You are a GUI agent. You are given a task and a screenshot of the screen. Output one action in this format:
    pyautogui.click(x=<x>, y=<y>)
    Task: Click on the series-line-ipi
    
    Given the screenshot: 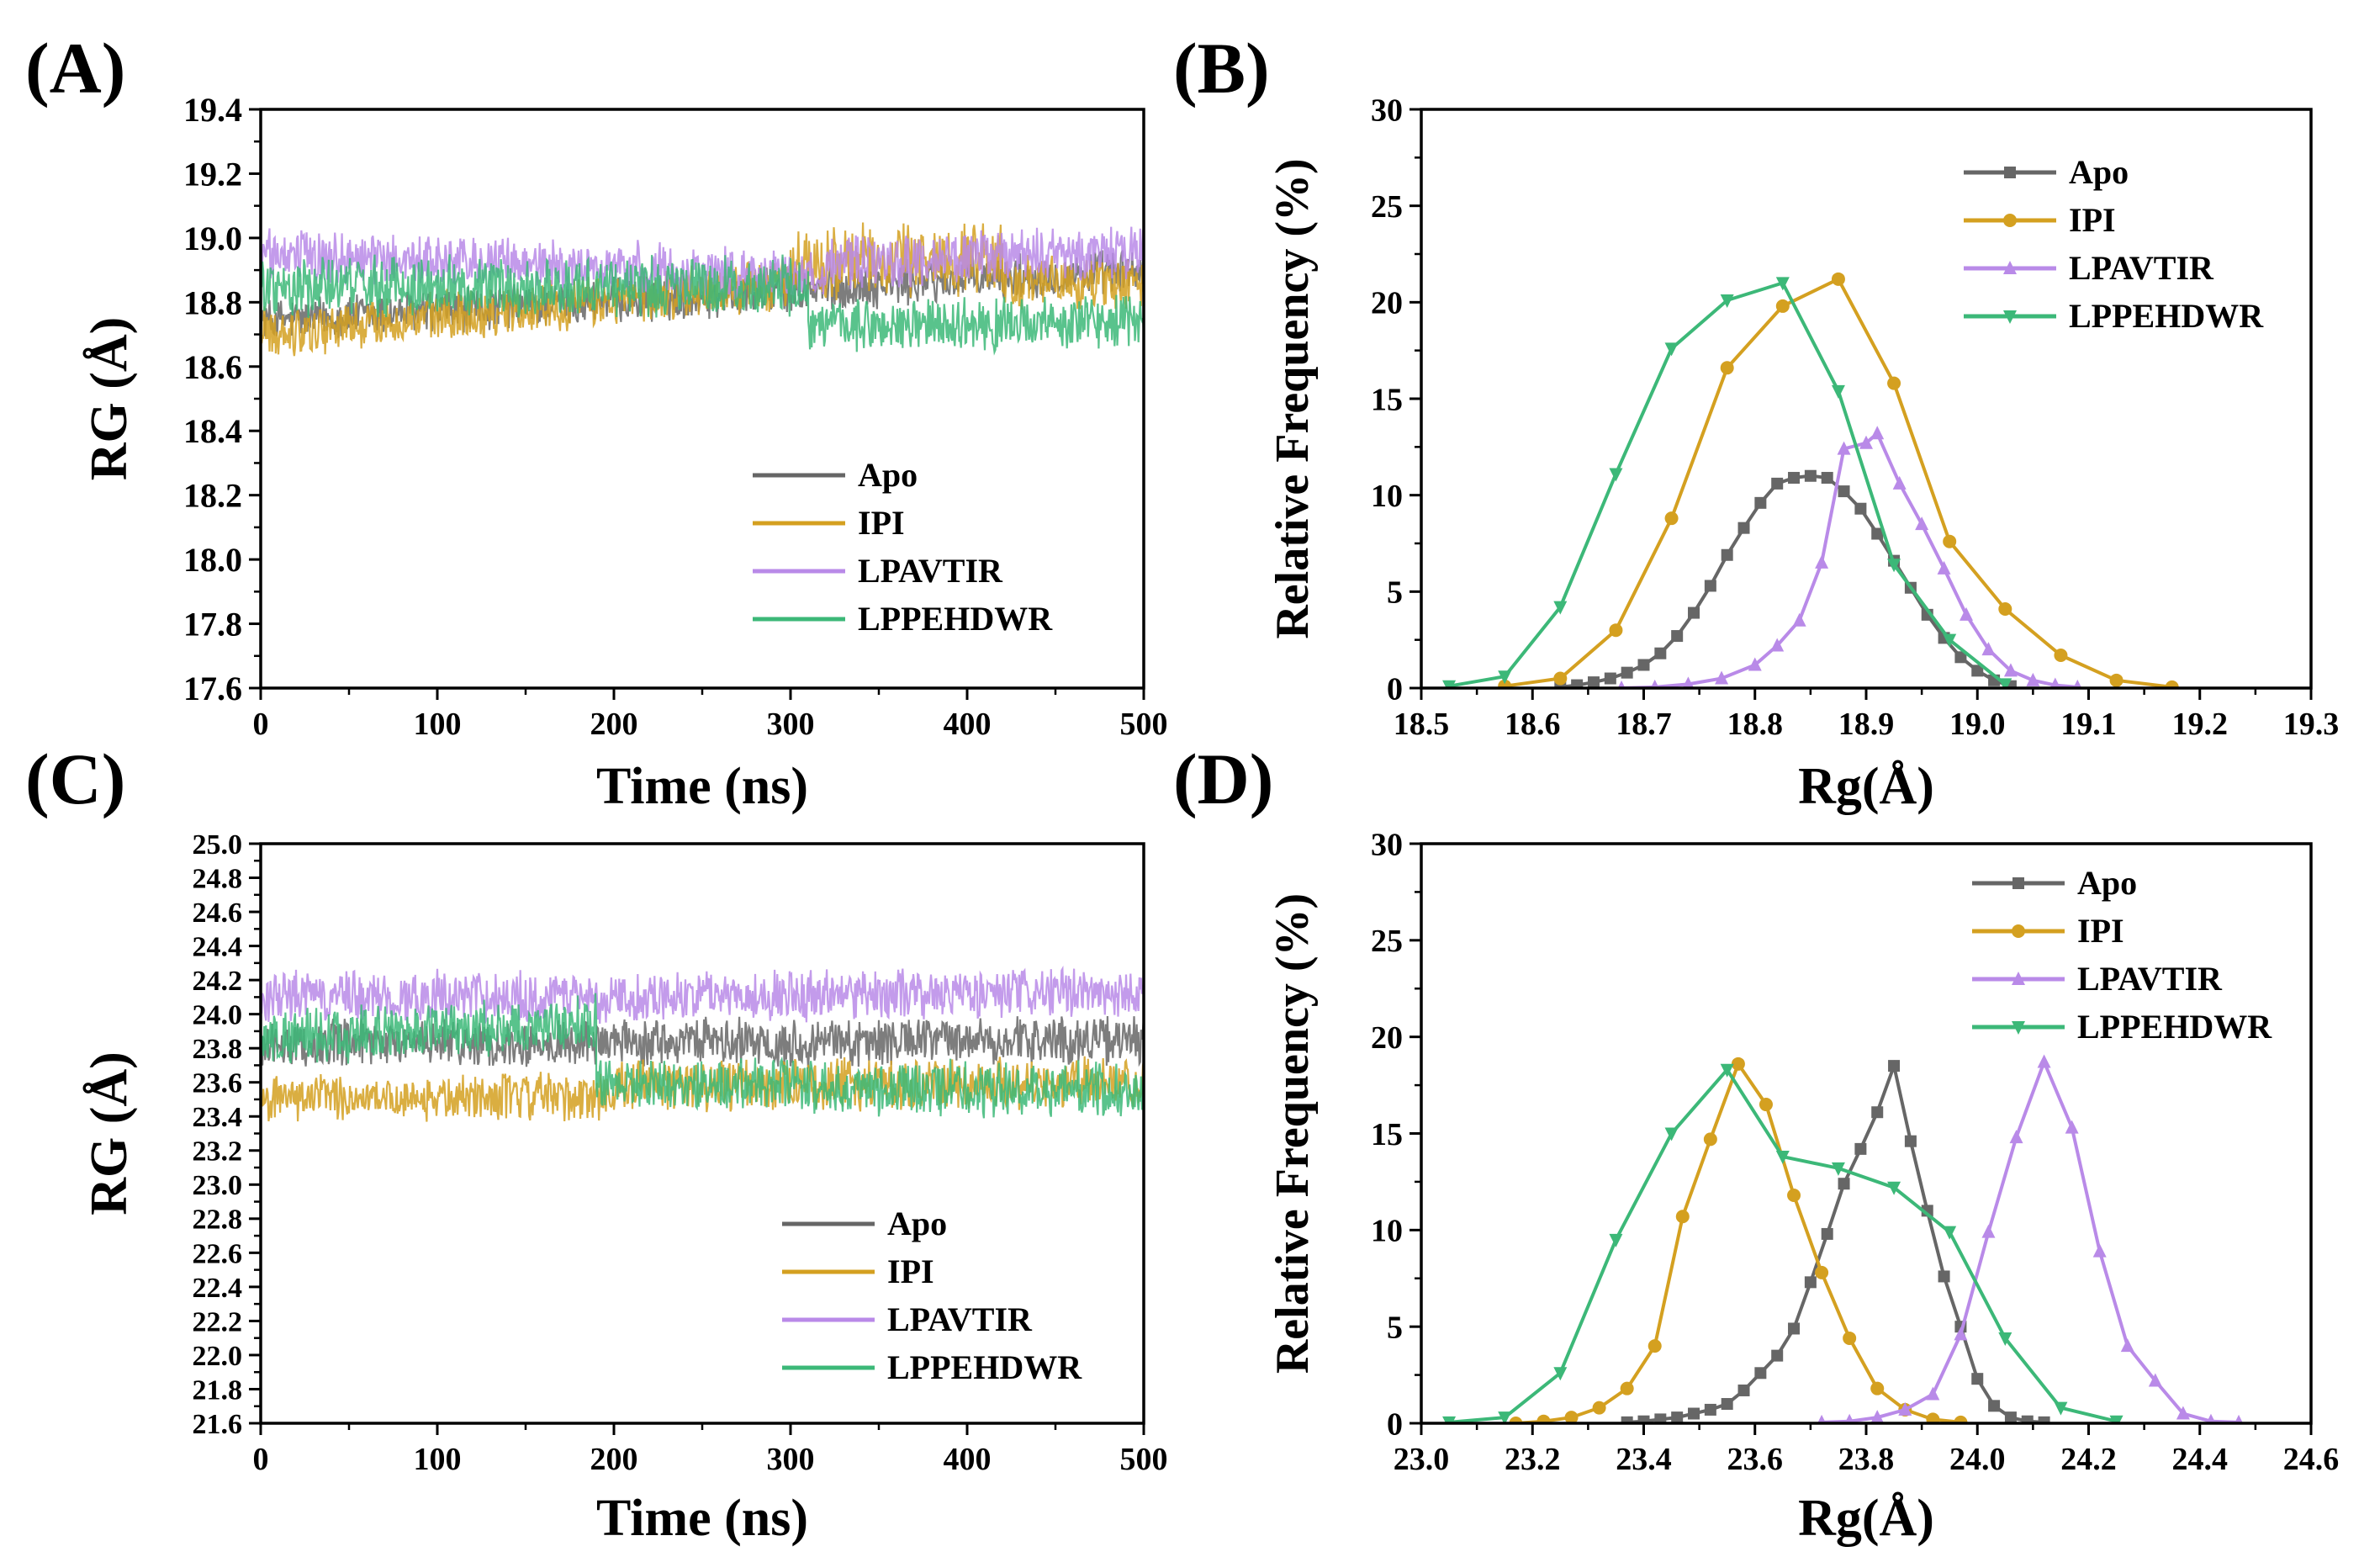 What is the action you would take?
    pyautogui.click(x=1738, y=1241)
    